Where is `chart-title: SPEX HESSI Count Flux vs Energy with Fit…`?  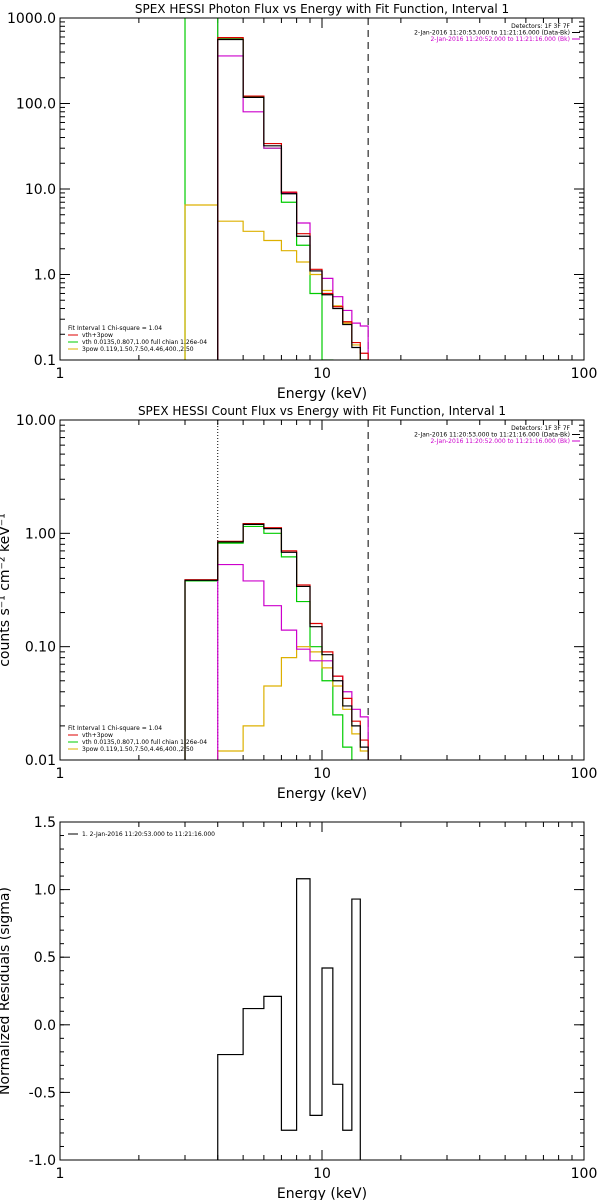 chart-title: SPEX HESSI Count Flux vs Energy with Fit… is located at coordinates (322, 411).